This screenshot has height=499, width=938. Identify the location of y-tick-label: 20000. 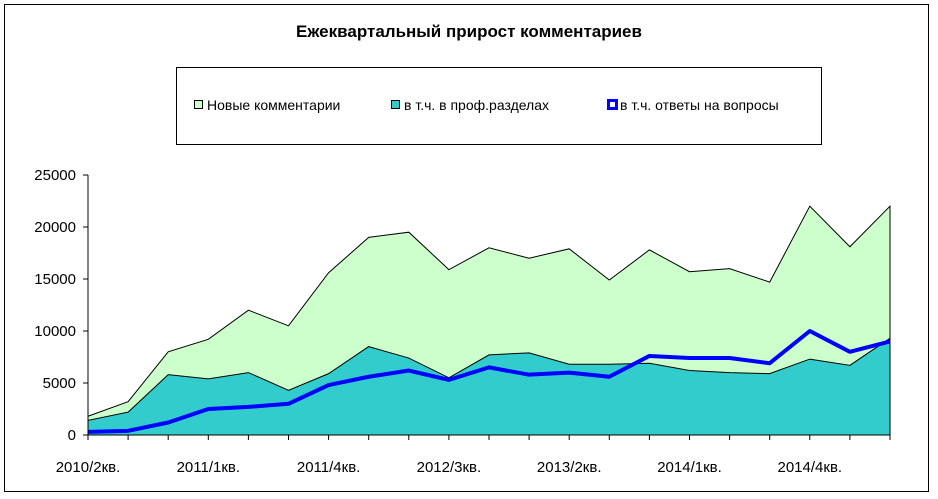
(55, 227).